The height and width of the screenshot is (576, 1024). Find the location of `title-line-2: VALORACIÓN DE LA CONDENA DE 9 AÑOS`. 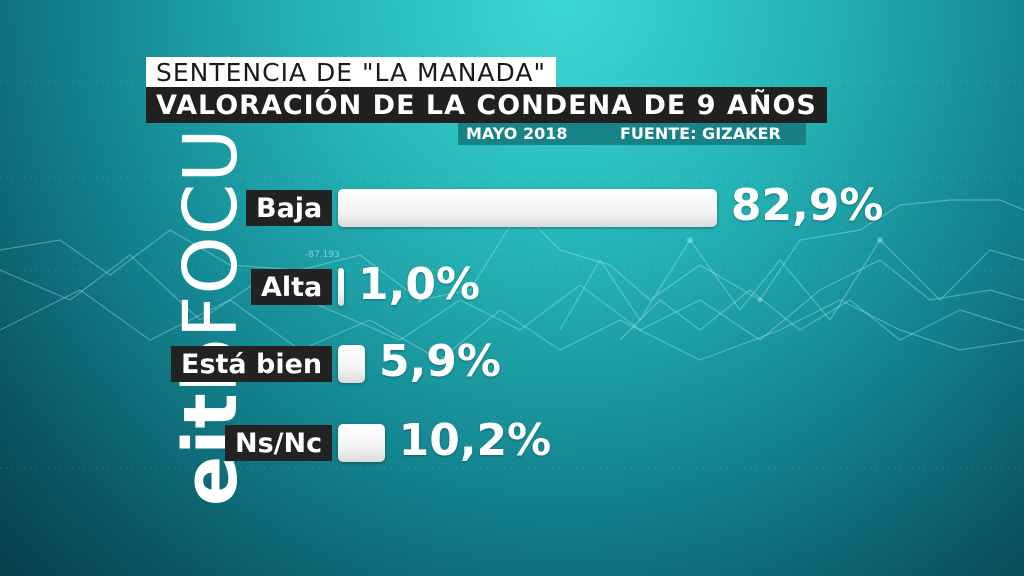

title-line-2: VALORACIÓN DE LA CONDENA DE 9 AÑOS is located at coordinates (486, 105).